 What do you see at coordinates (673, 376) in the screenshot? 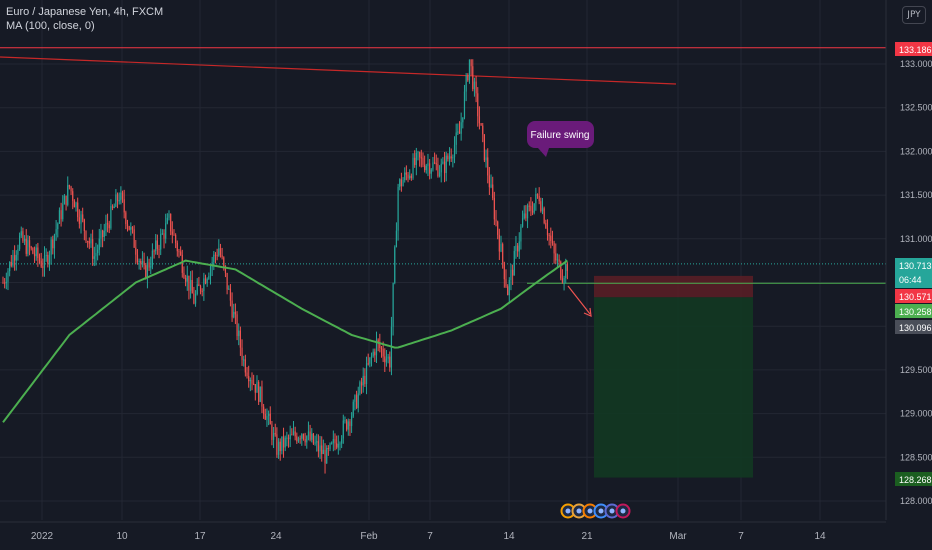
I see `position-zone` at bounding box center [673, 376].